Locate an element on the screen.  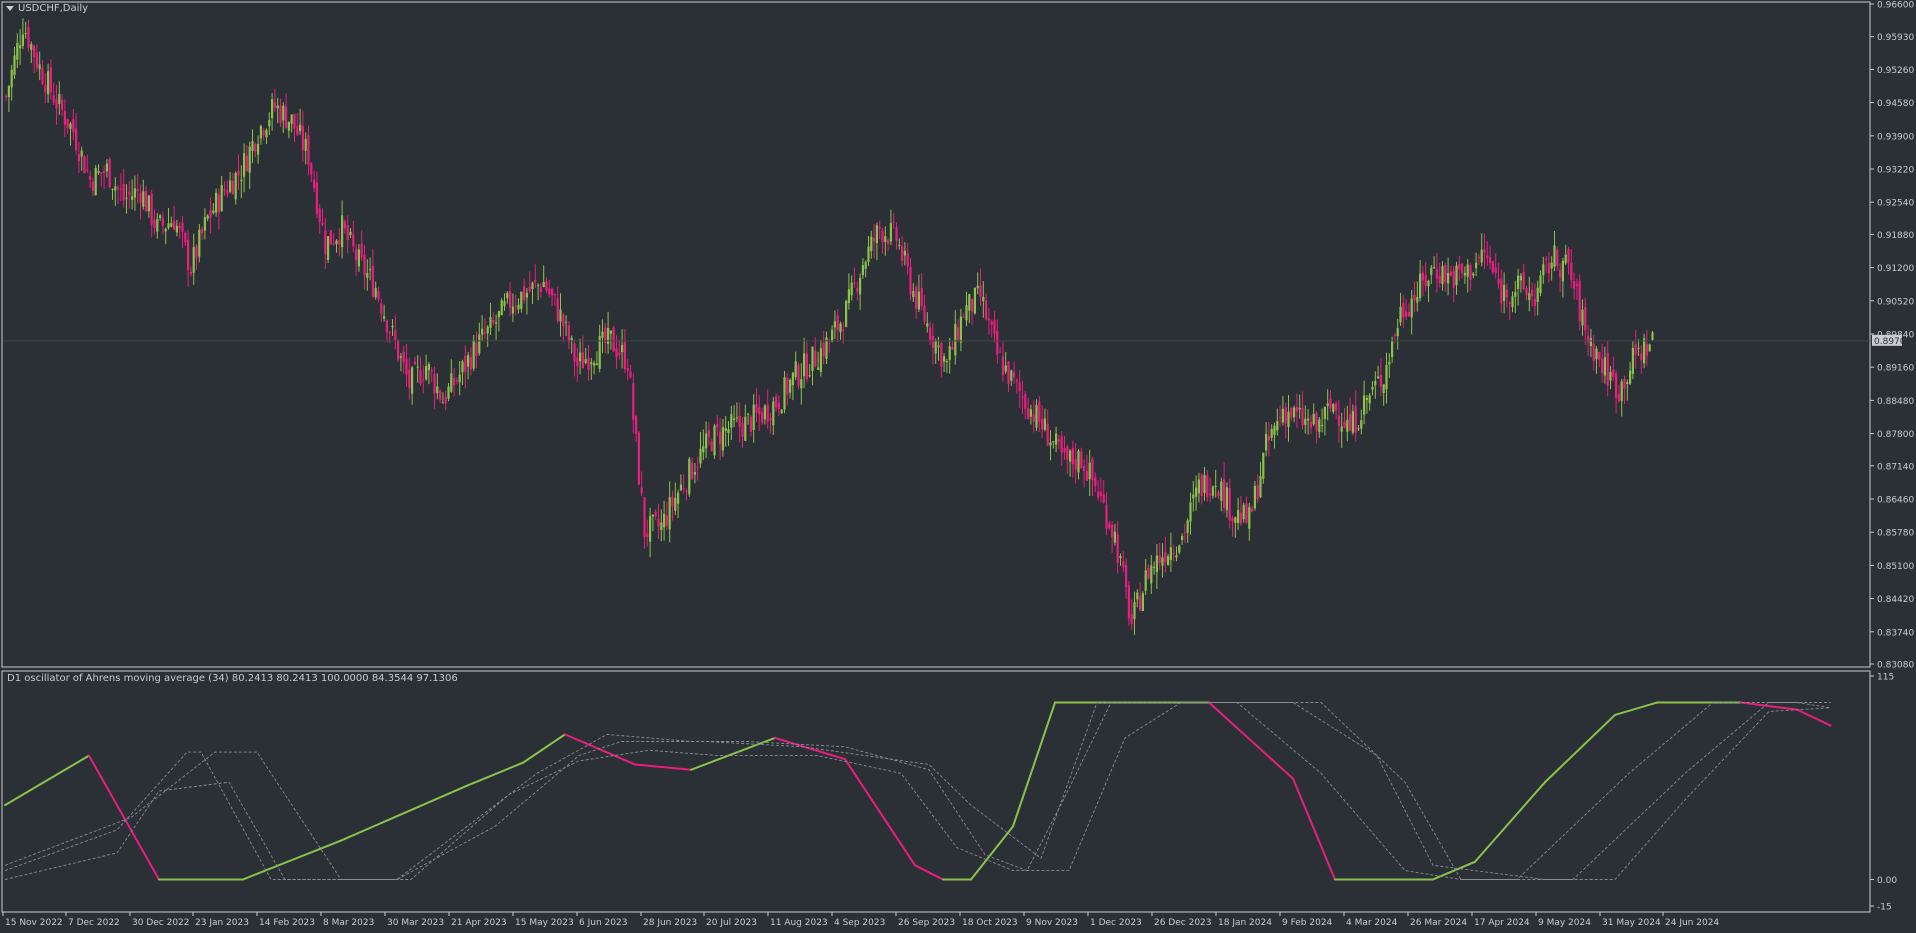
chevron-down-icon is located at coordinates (10, 8).